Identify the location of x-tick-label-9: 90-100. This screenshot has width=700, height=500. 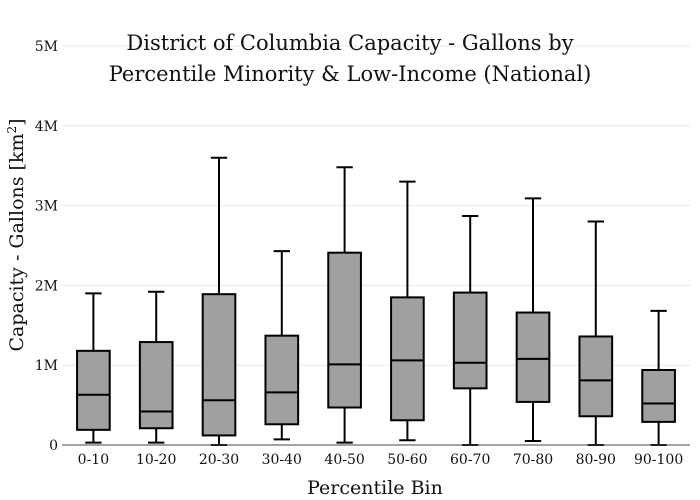
(658, 460).